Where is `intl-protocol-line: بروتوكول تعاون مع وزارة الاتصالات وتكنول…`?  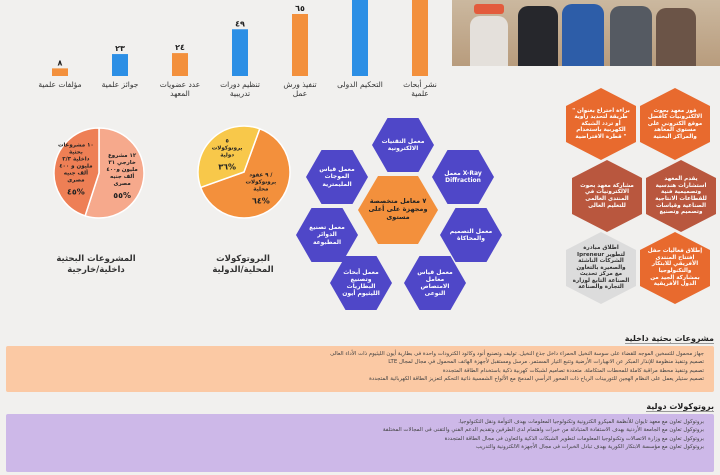
intl-protocol-line: بروتوكول تعاون مع وزارة الاتصالات وتكنول… is located at coordinates (574, 438).